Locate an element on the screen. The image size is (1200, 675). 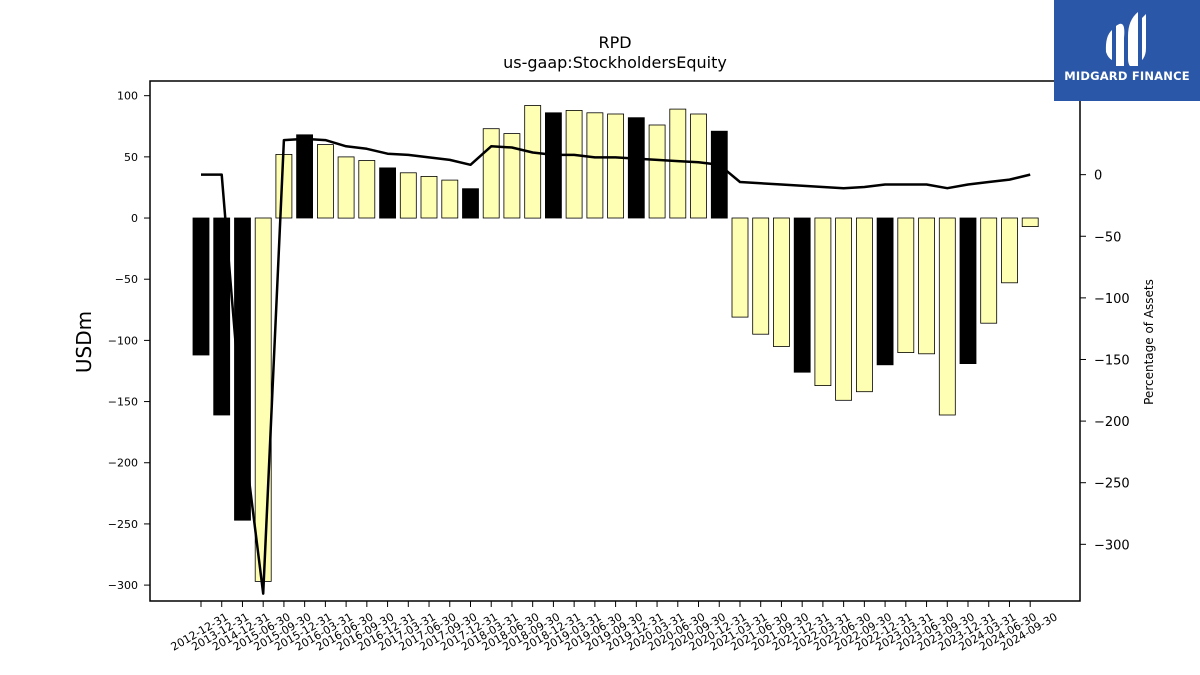
chart-subtitle: us-gaap:StockholdersEquity is located at coordinates (615, 62).